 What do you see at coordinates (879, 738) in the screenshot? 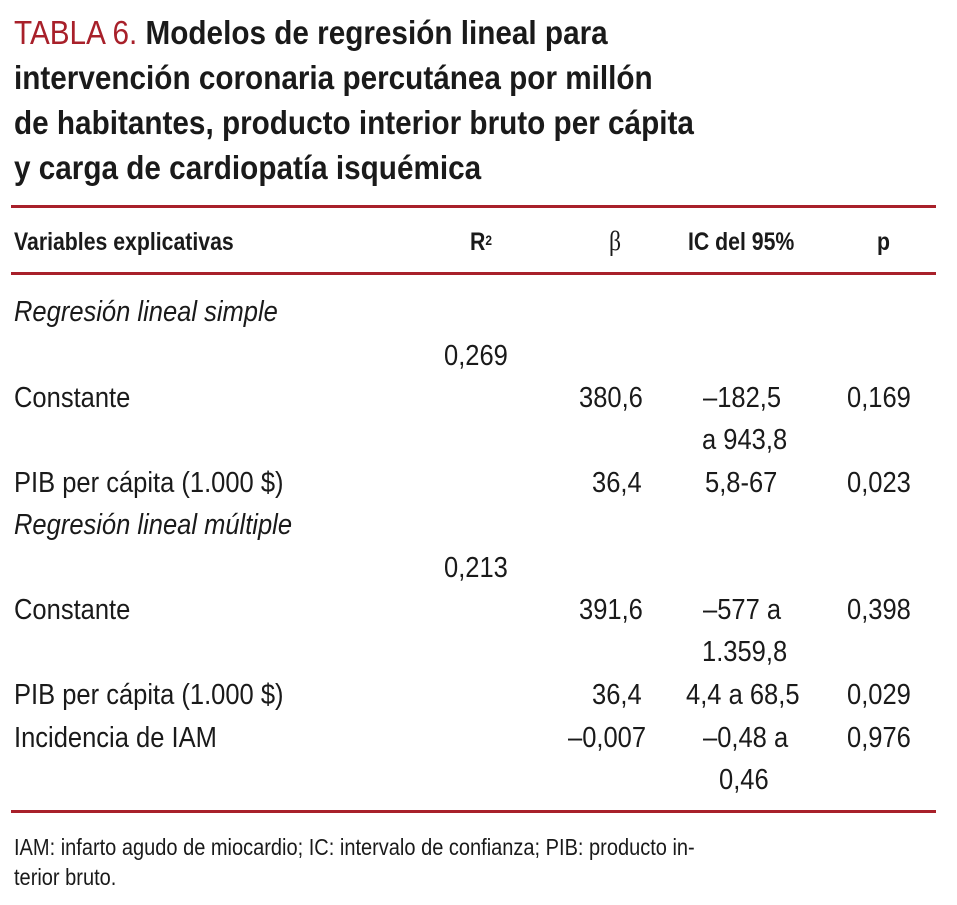
I see `p-value: 0,976` at bounding box center [879, 738].